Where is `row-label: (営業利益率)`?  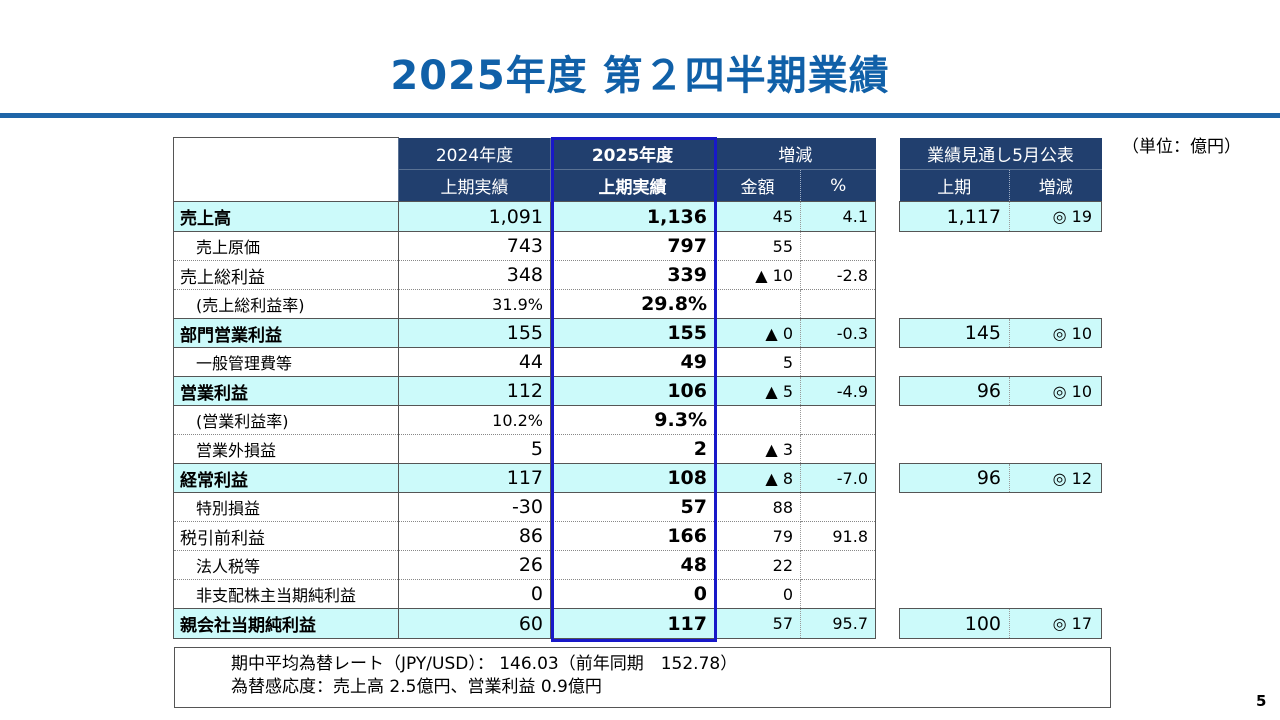 row-label: (営業利益率) is located at coordinates (286, 420).